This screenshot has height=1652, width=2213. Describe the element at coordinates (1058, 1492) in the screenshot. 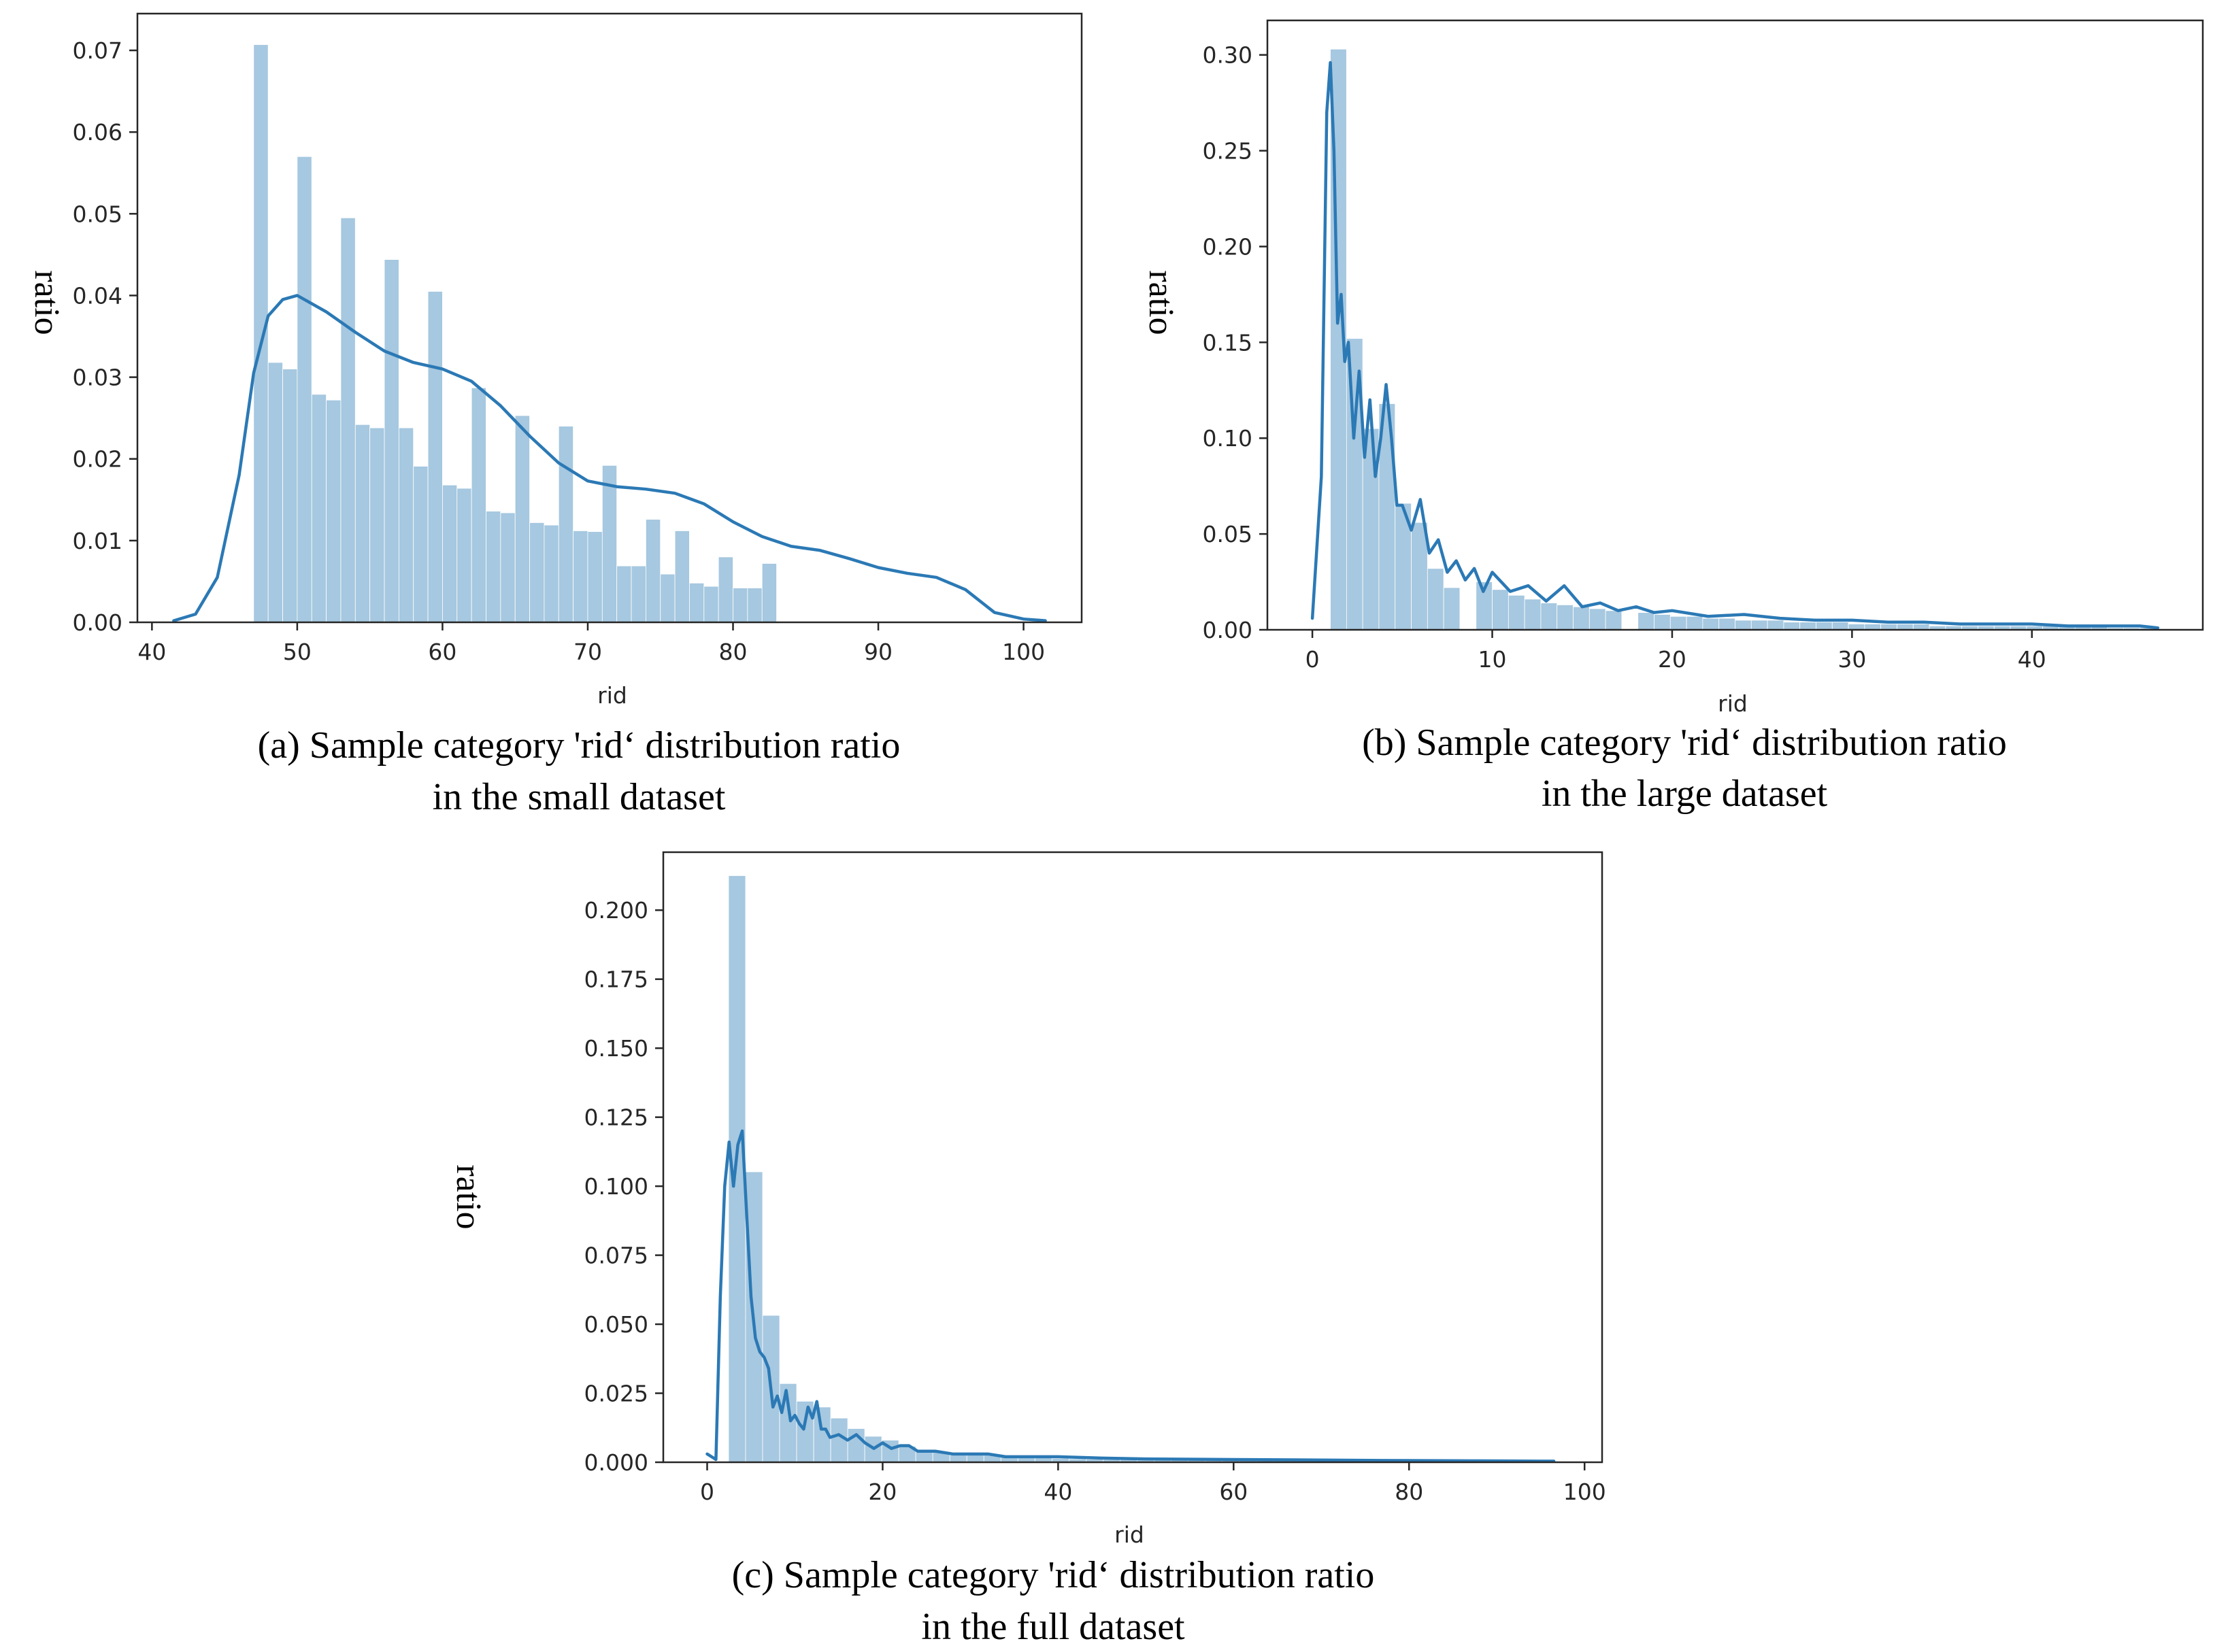

I see `x-tick-label-c: 40` at that location.